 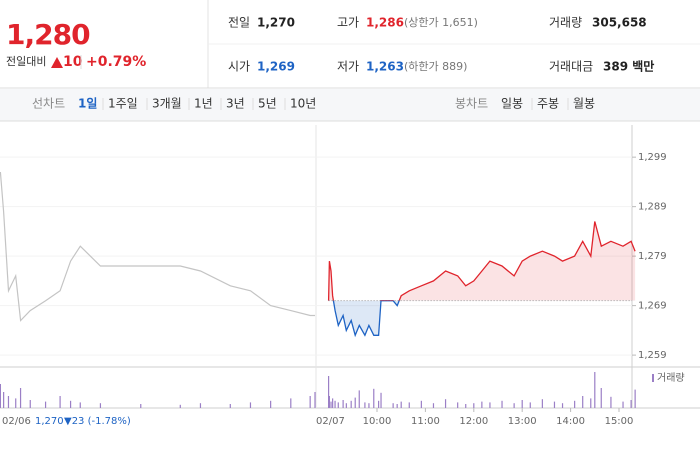 I want to click on tab-group: 1일 1주일 3개월 1년 3년 5년 10년, so click(x=197, y=104).